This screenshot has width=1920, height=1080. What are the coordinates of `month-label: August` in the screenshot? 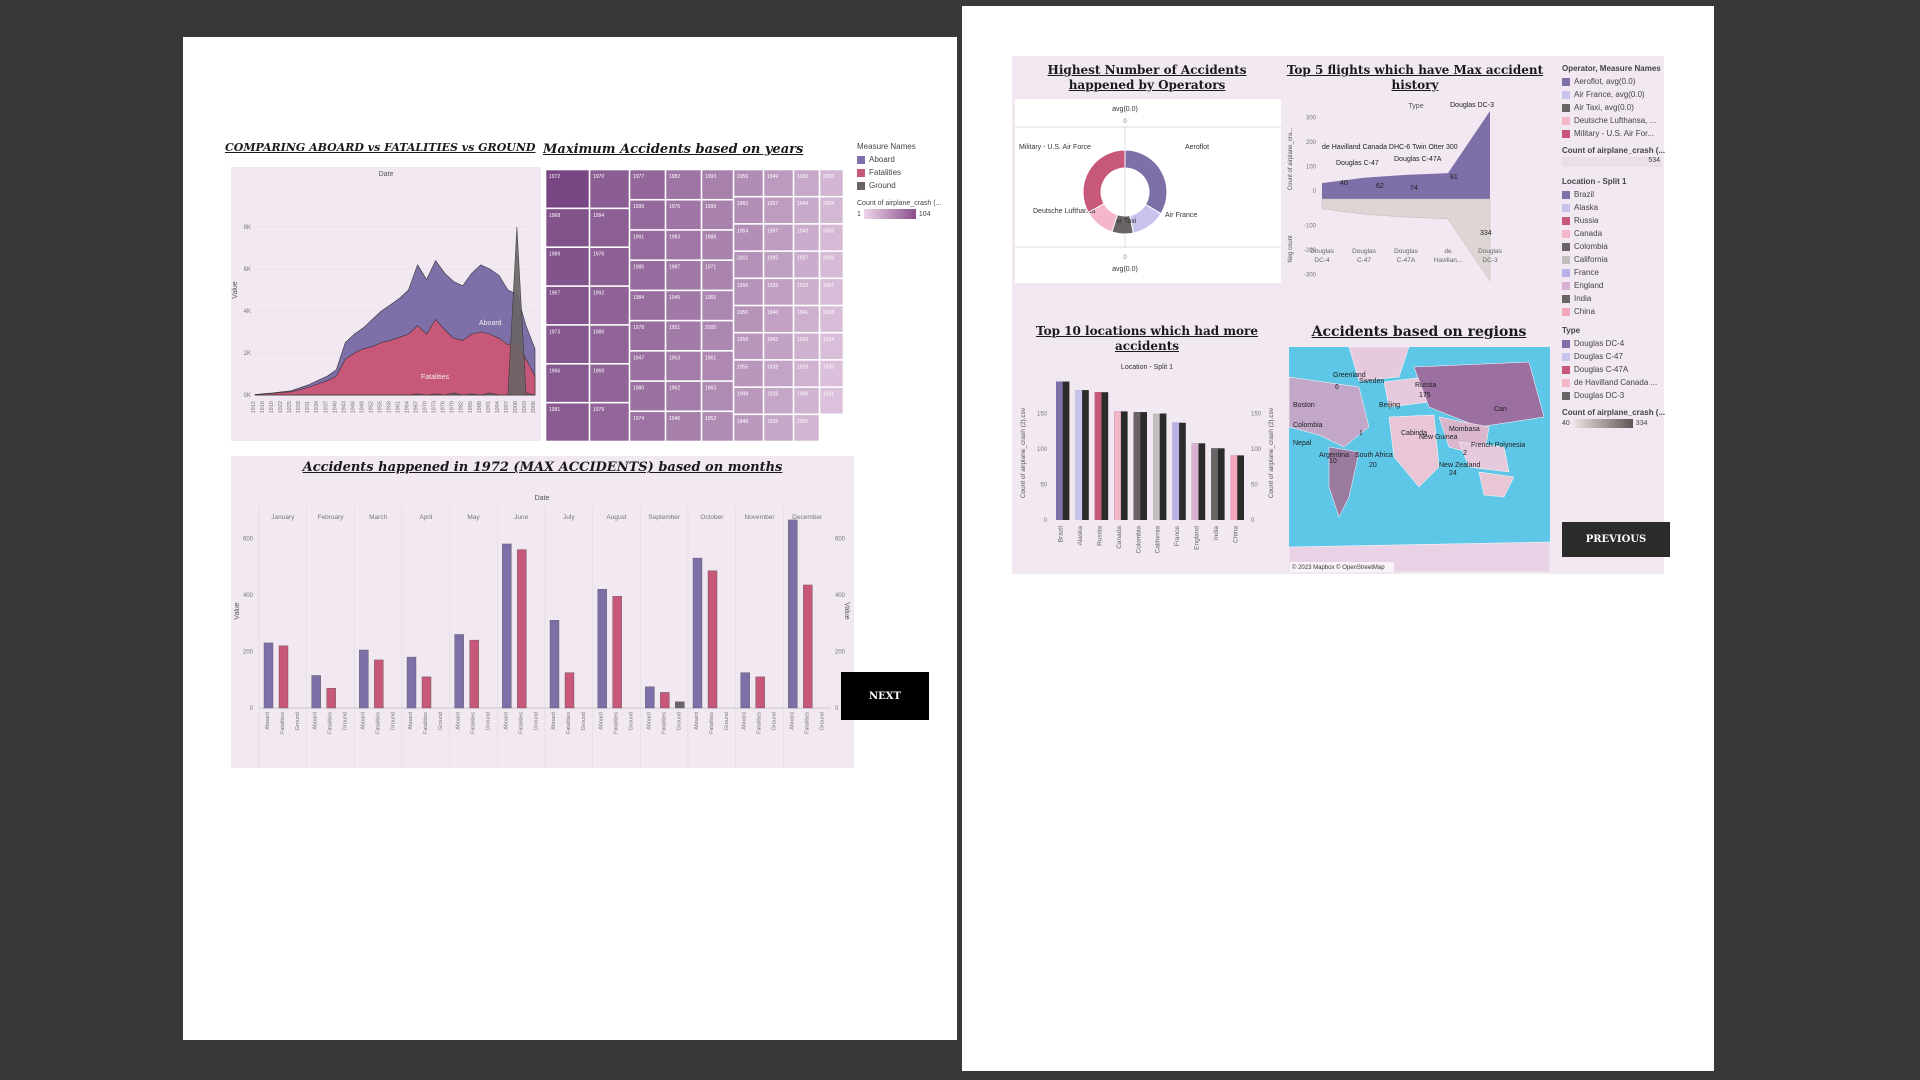 It's located at (616, 517).